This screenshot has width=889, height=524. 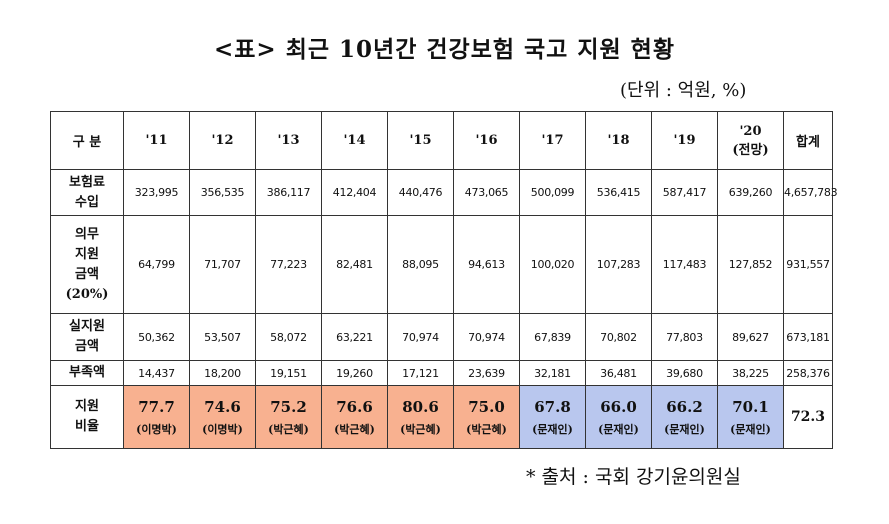 I want to click on header-year: '13, so click(x=288, y=140).